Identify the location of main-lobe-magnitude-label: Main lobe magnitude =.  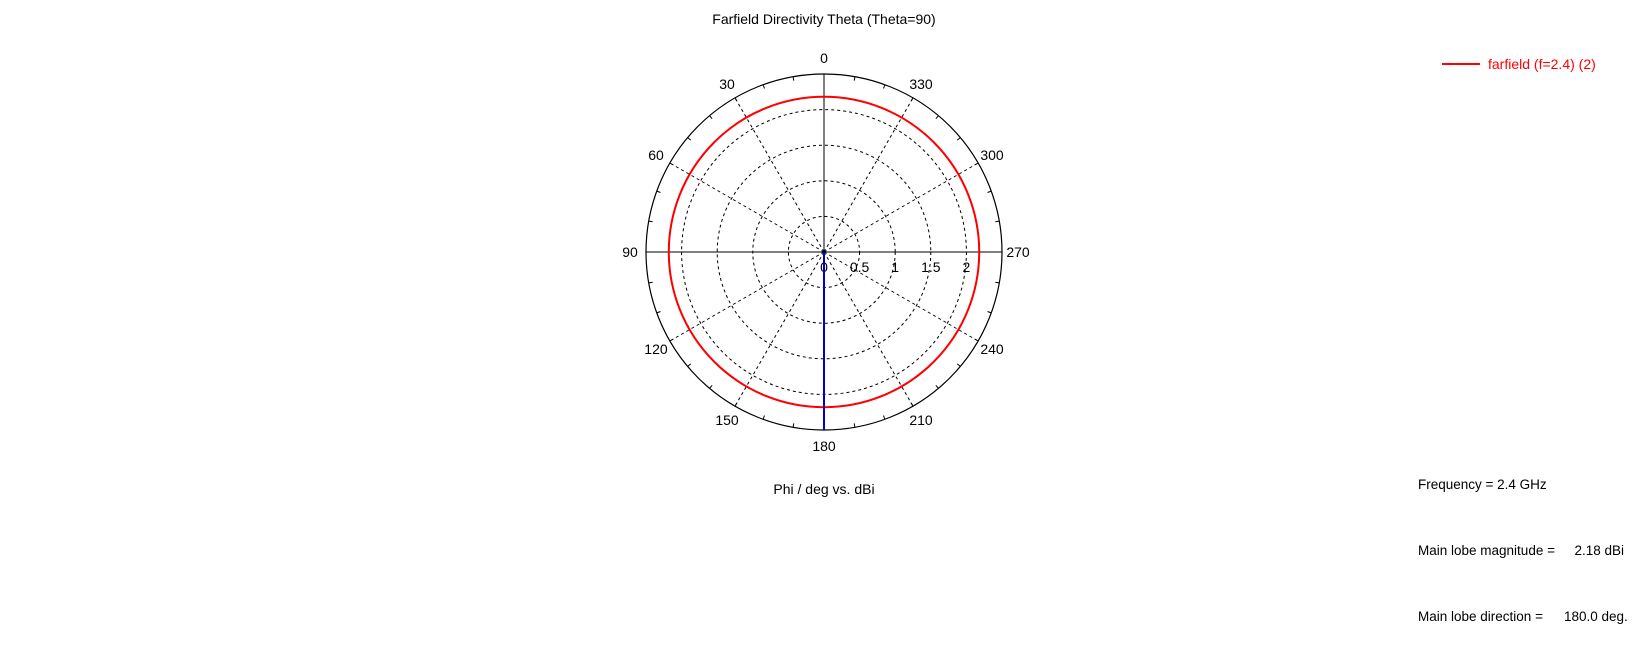
(1486, 550).